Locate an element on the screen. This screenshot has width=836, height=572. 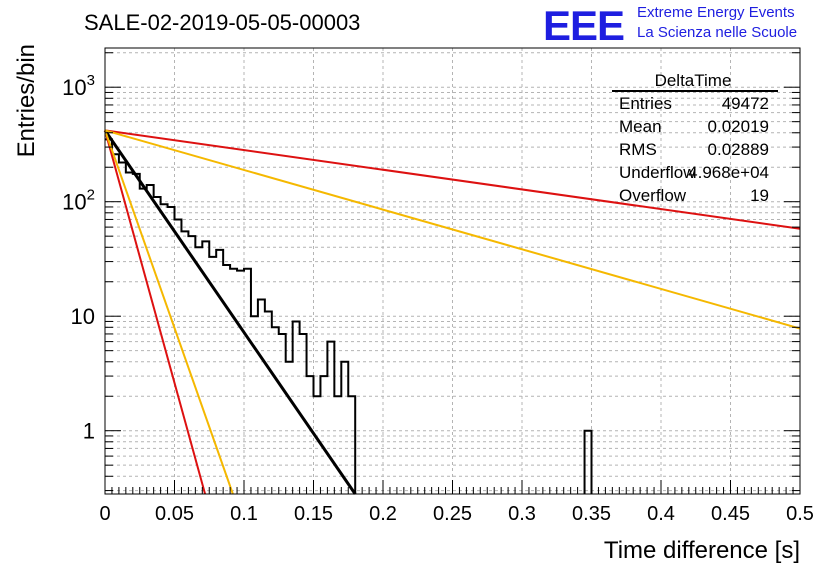
x-tick-label: 0.45 is located at coordinates (730, 514).